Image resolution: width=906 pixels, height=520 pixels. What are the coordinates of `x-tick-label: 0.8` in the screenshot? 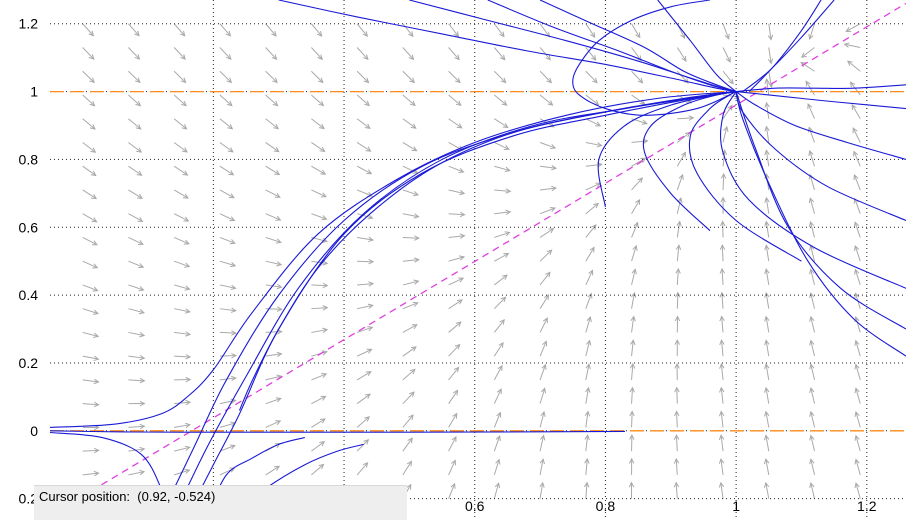 It's located at (606, 506).